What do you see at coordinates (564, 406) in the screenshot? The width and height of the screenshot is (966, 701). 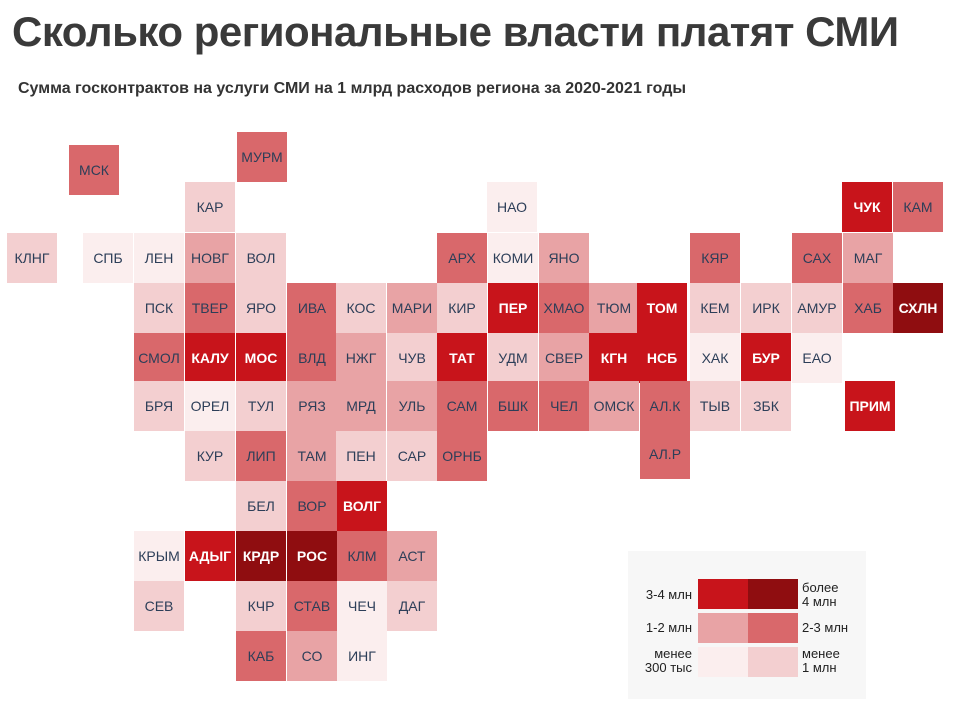 I see `region-tile-chel: ЧЕЛ` at bounding box center [564, 406].